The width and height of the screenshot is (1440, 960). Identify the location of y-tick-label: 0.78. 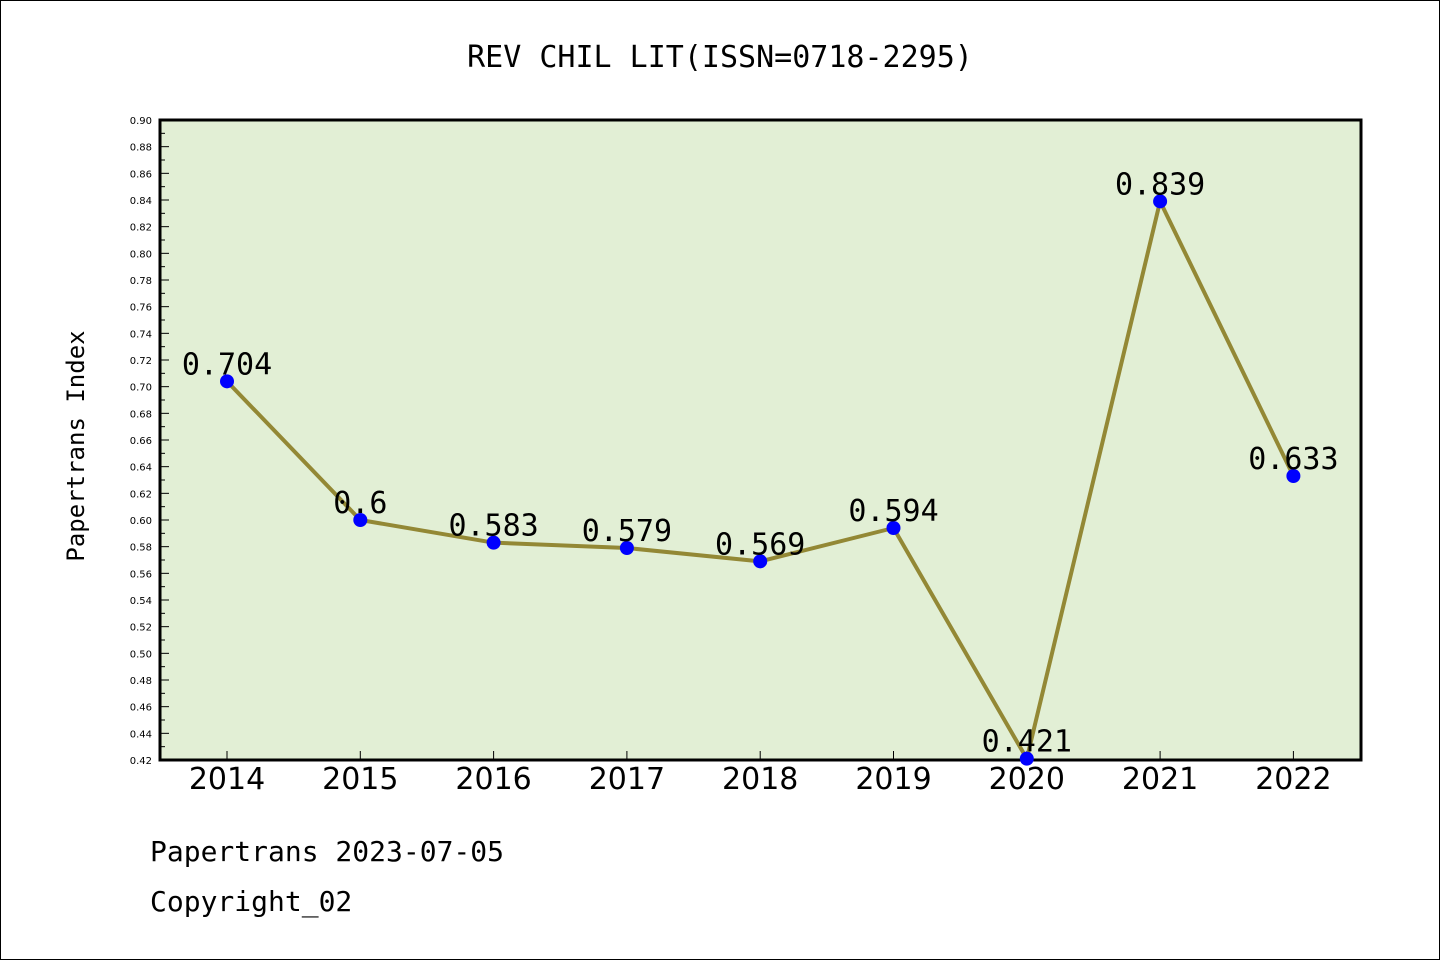
(141, 281).